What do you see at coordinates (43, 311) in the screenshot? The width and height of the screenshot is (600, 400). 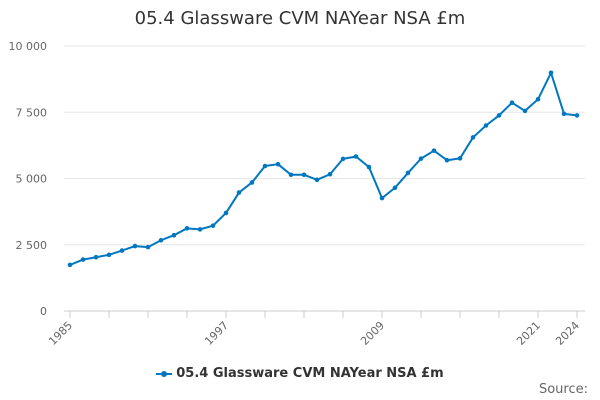 I see `y-tick-label: 0` at bounding box center [43, 311].